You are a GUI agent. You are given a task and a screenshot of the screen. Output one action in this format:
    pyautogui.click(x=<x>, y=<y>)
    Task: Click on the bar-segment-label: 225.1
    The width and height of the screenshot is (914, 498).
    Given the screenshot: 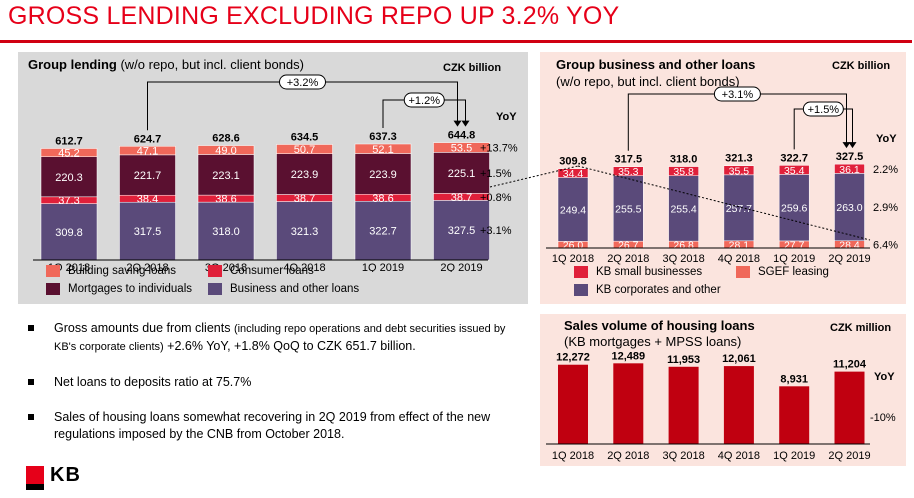 What is the action you would take?
    pyautogui.click(x=462, y=174)
    